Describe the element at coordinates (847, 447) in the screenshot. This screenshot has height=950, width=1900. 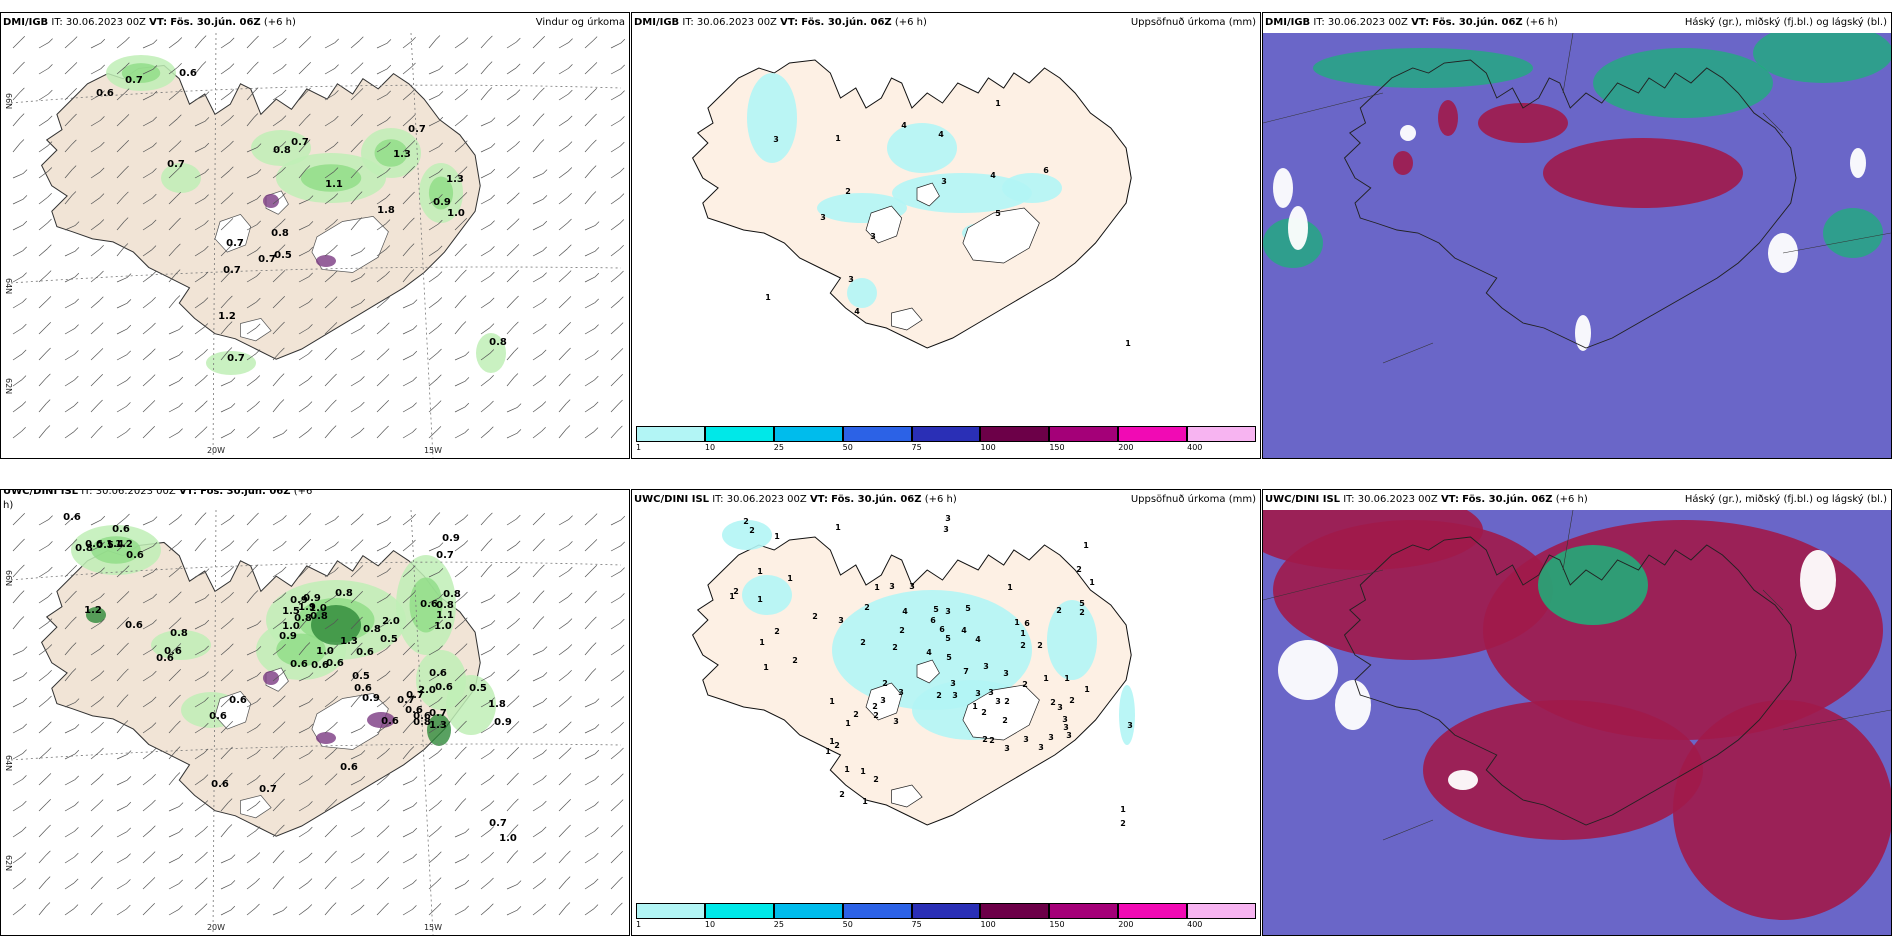
I see `colorbar-label: 50` at that location.